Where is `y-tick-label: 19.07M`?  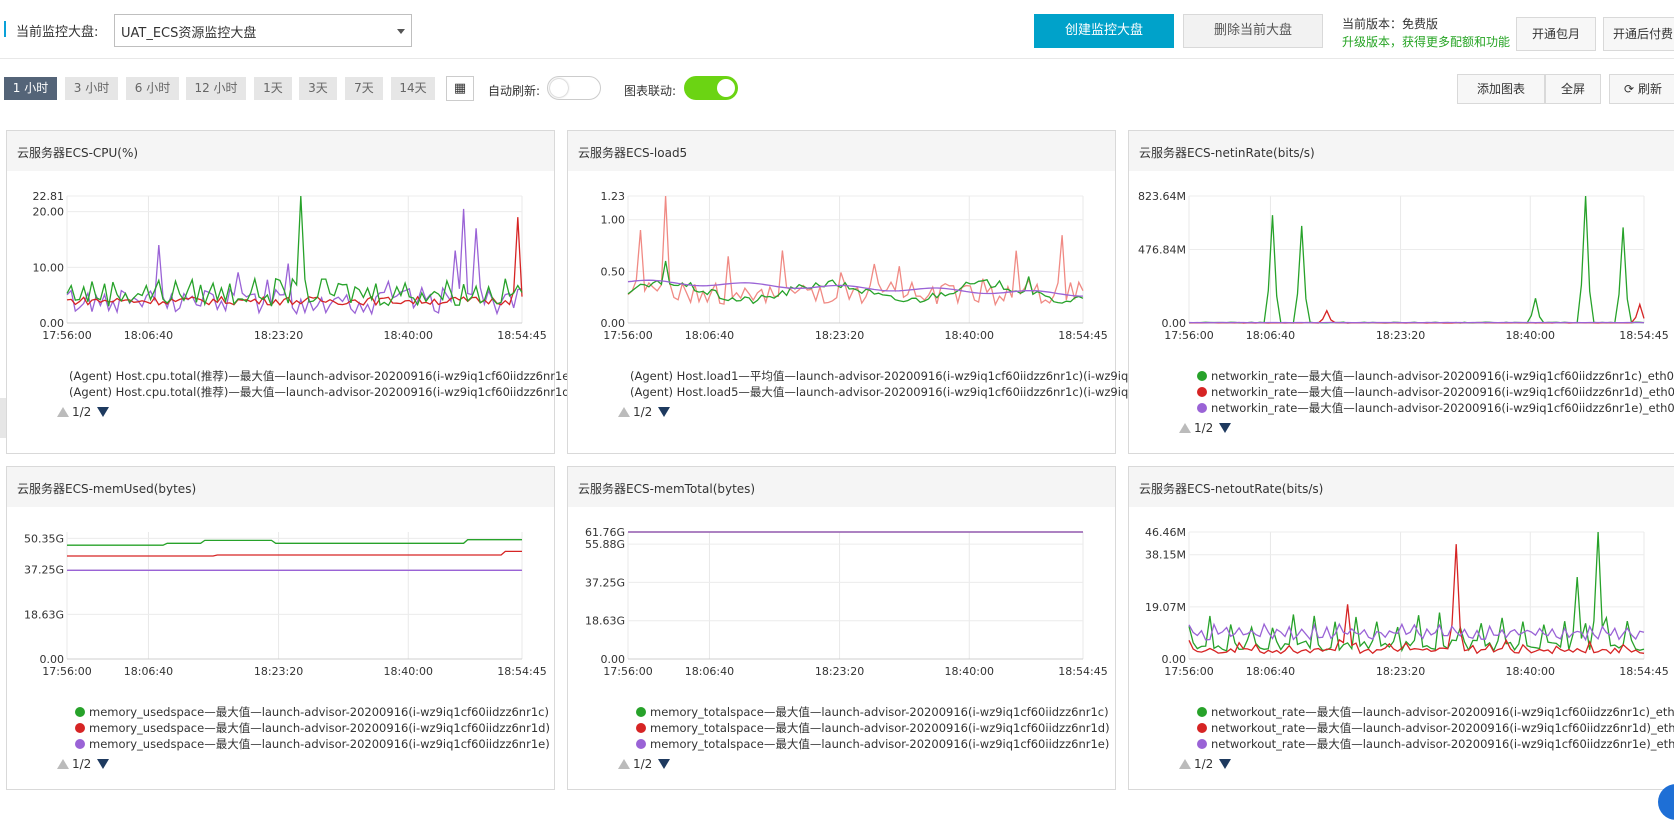 y-tick-label: 19.07M is located at coordinates (1165, 607).